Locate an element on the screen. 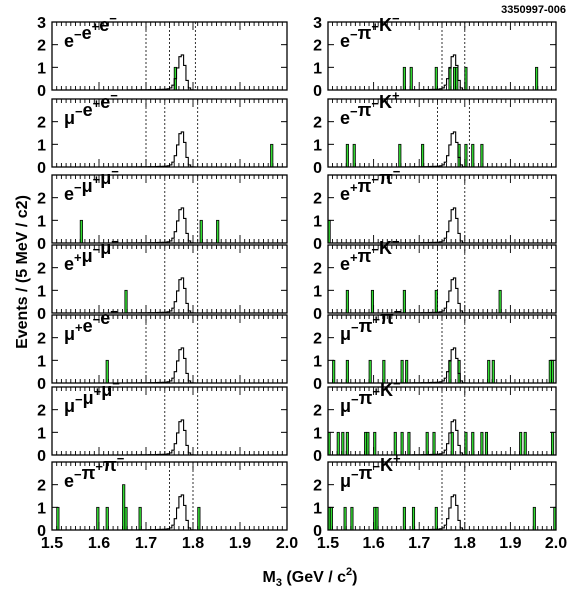  channel-label-12: μ−π+K− is located at coordinates (370, 396).